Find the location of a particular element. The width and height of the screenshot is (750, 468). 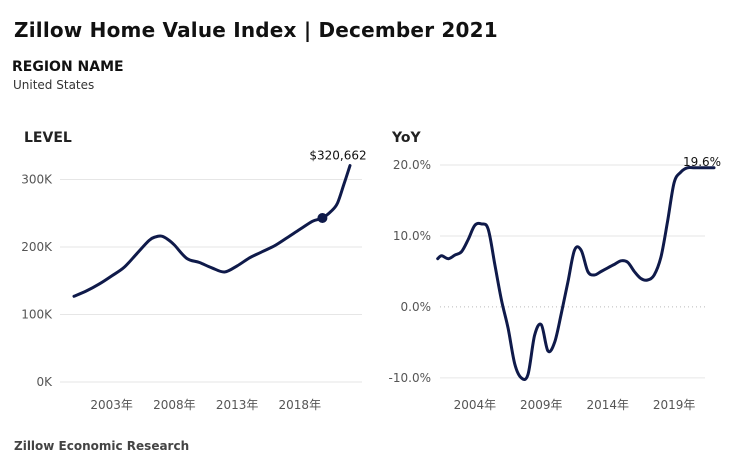

yoy-end-value-label: 19.6% is located at coordinates (702, 162).